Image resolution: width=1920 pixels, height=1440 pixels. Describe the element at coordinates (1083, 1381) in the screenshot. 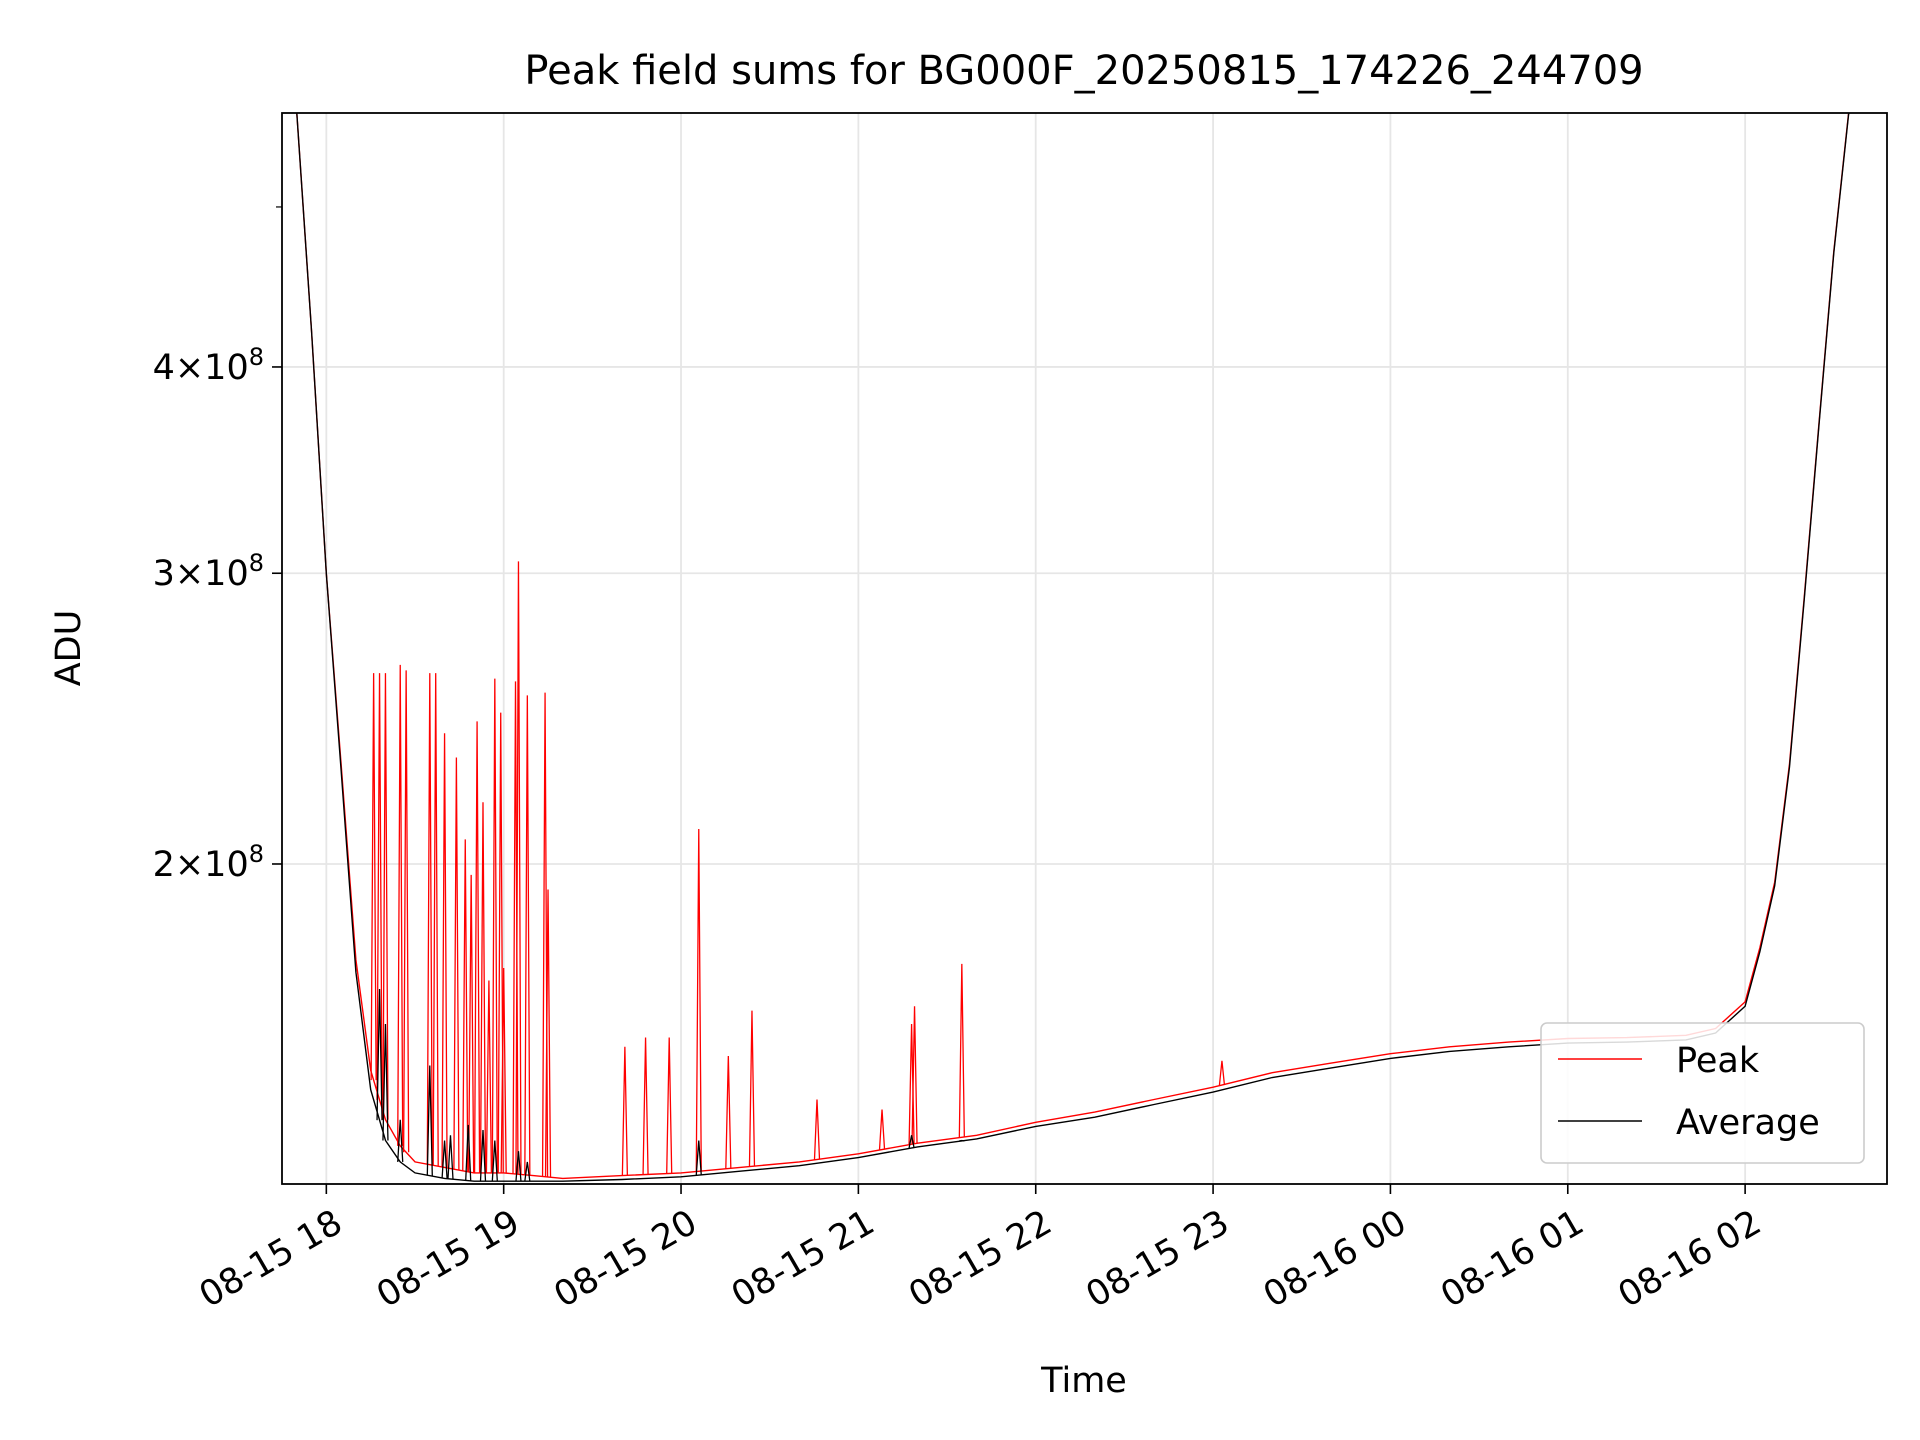

I see `x-axis-label: Time` at that location.